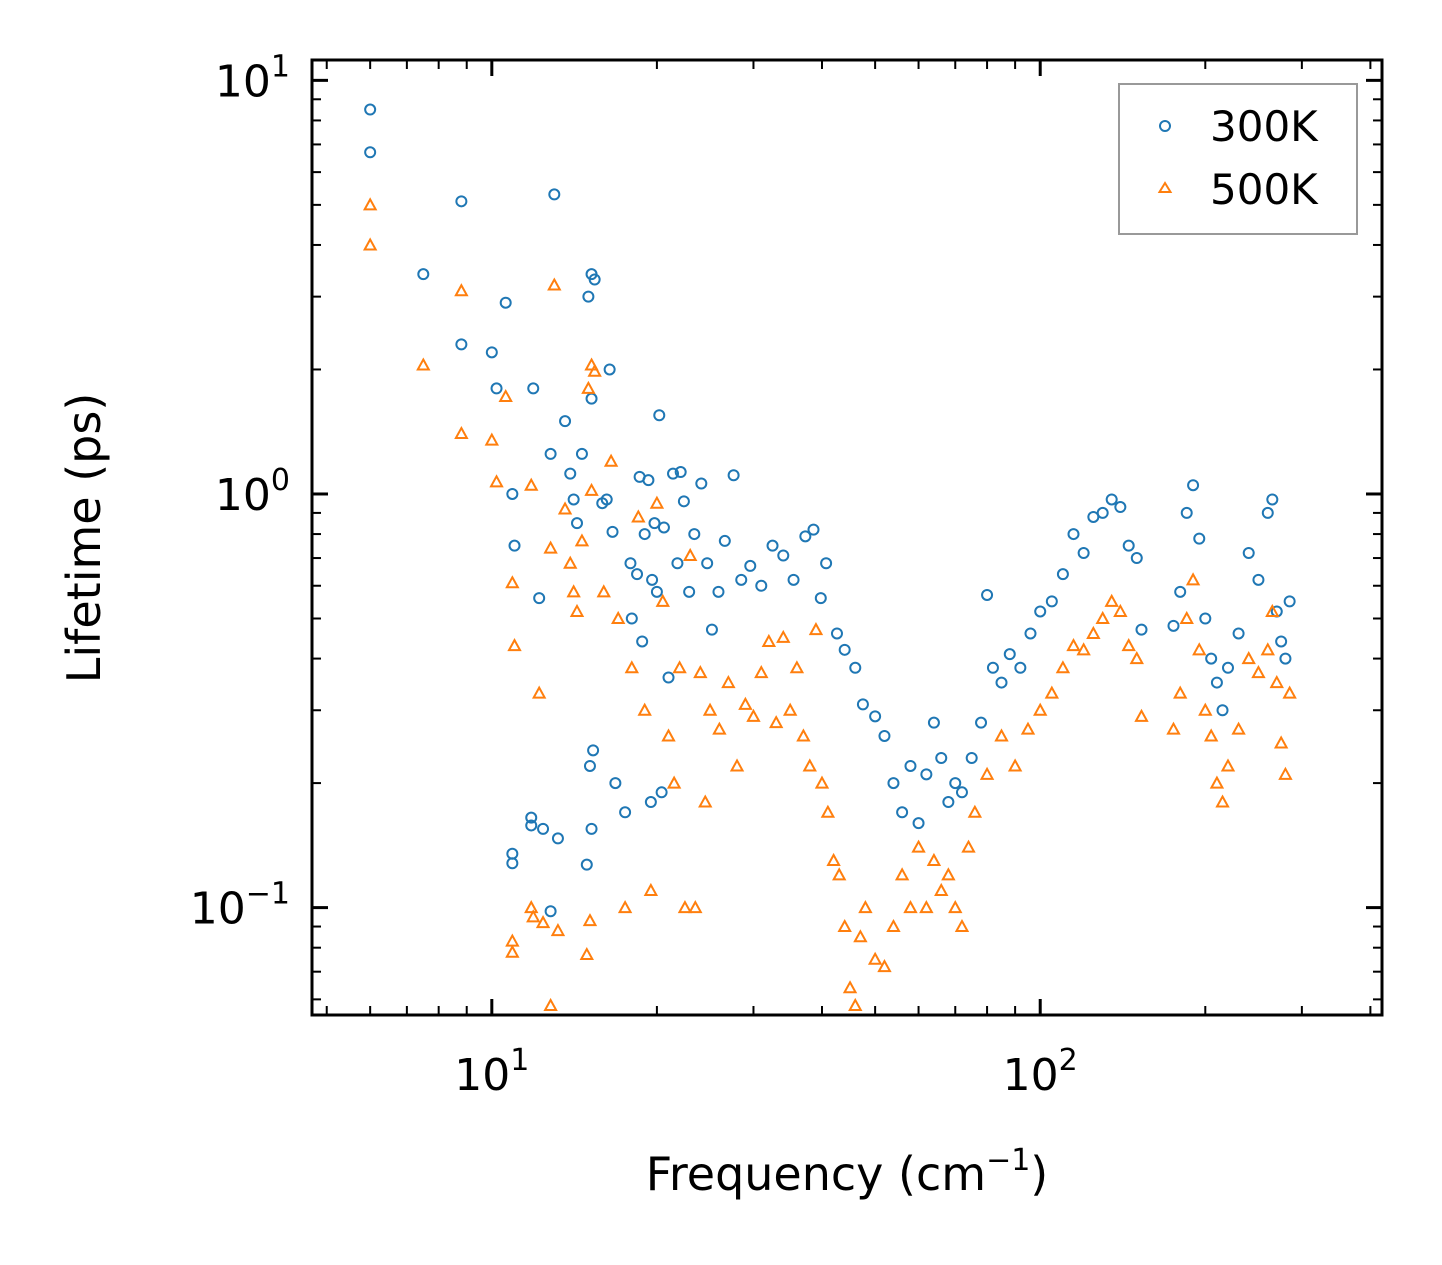  I want to click on legend-box, so click(1238, 159).